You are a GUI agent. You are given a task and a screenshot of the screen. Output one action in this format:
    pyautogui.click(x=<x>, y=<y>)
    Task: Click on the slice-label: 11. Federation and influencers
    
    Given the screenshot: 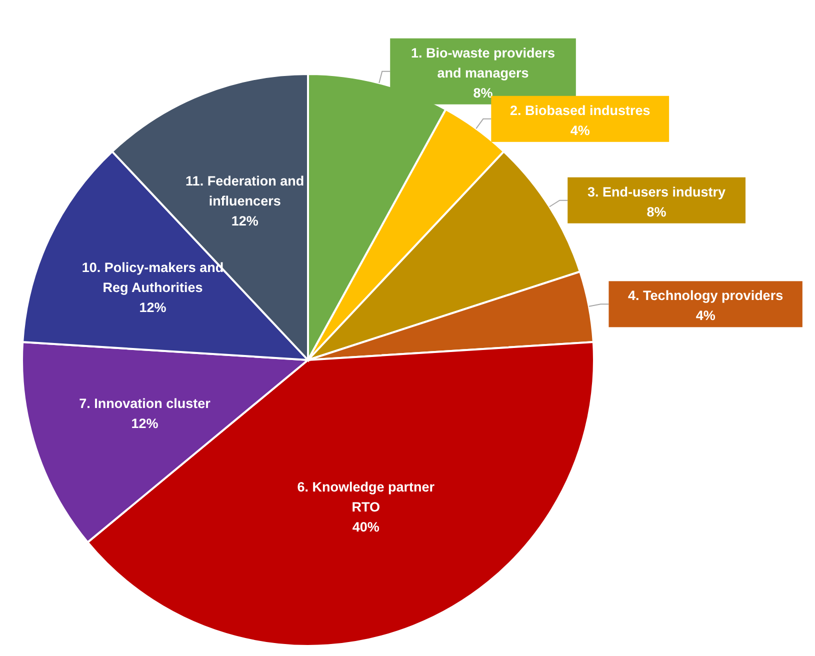 What is the action you would take?
    pyautogui.click(x=245, y=190)
    